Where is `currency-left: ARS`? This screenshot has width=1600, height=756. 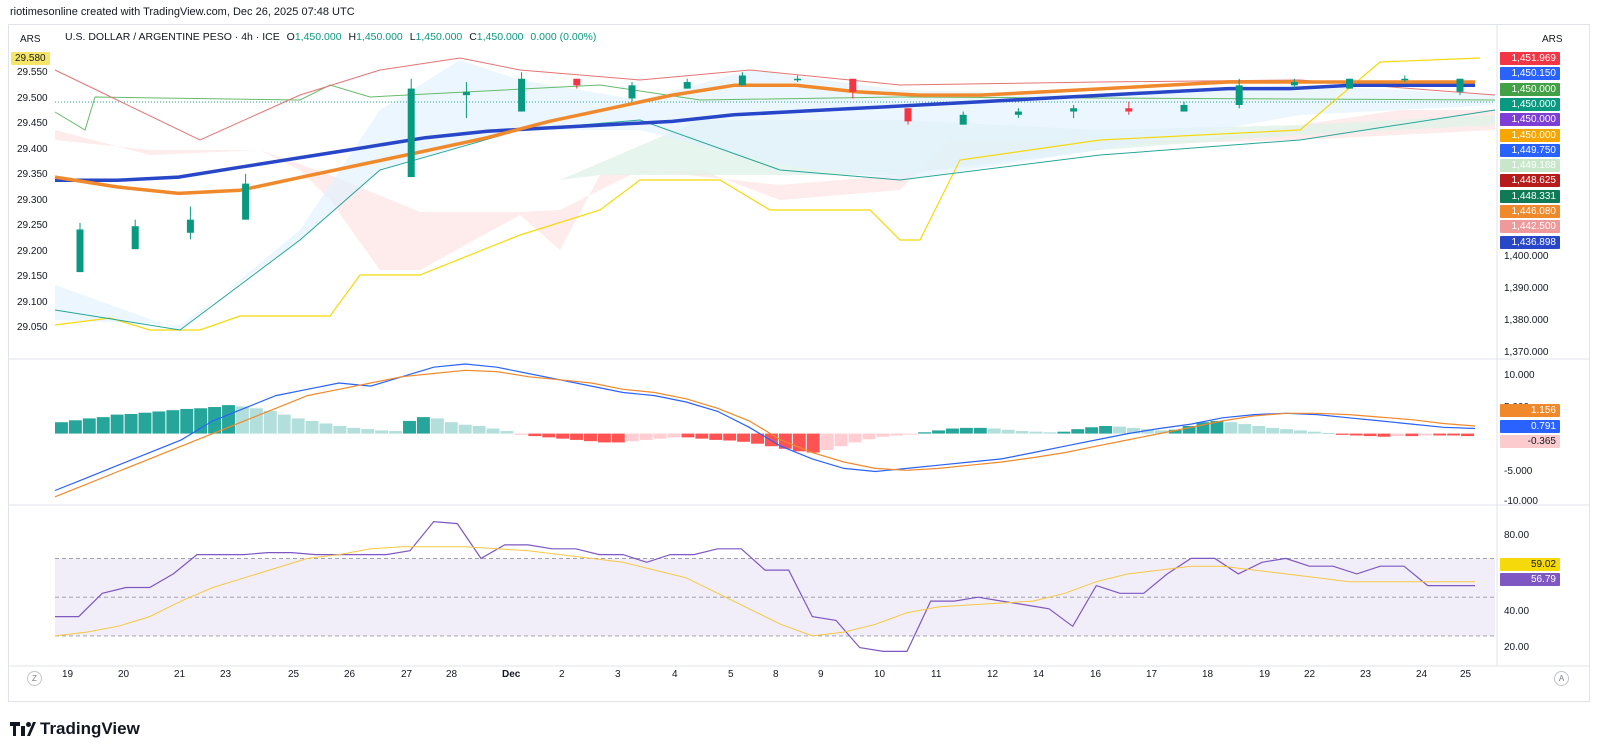 currency-left: ARS is located at coordinates (30, 39).